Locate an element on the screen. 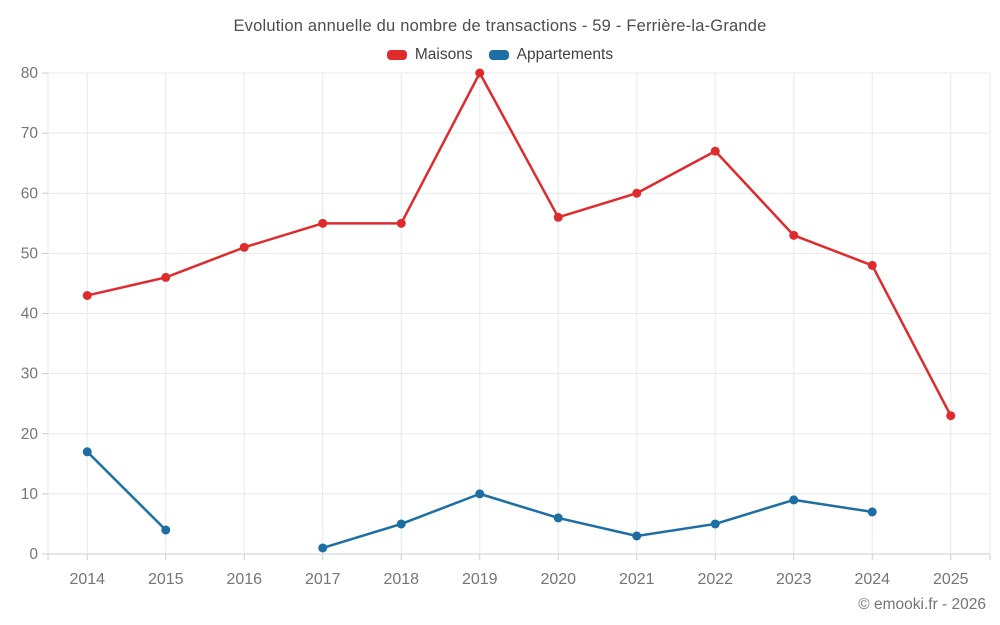  legend-item-appartements: Appartements is located at coordinates (551, 55).